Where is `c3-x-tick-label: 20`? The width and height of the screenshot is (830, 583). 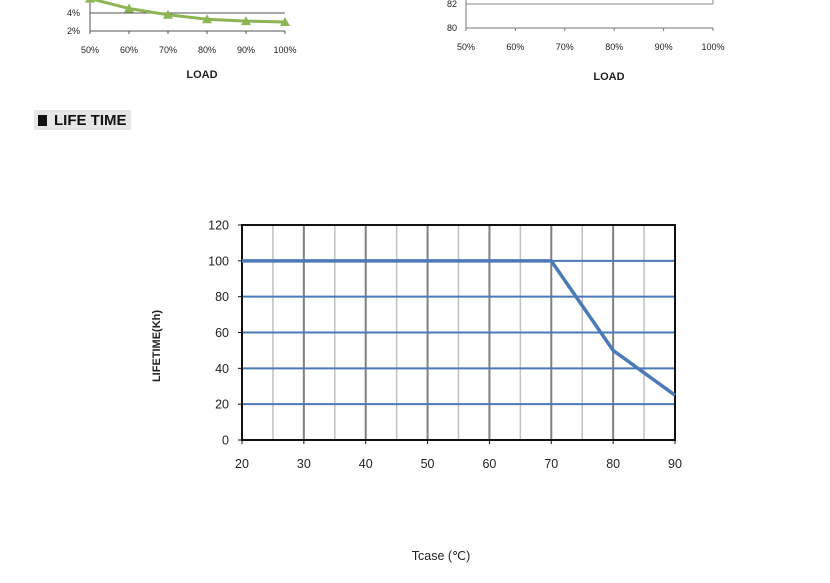 c3-x-tick-label: 20 is located at coordinates (242, 464).